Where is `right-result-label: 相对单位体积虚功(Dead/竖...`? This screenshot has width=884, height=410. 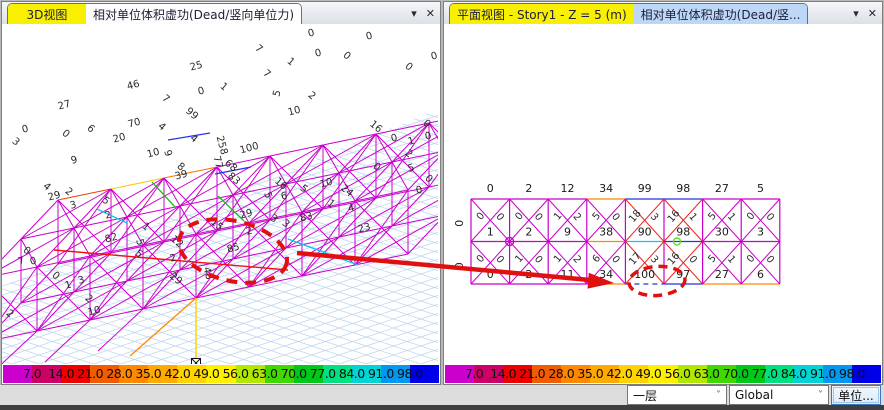
right-result-label: 相对单位体积虚功(Dead/竖... is located at coordinates (720, 14).